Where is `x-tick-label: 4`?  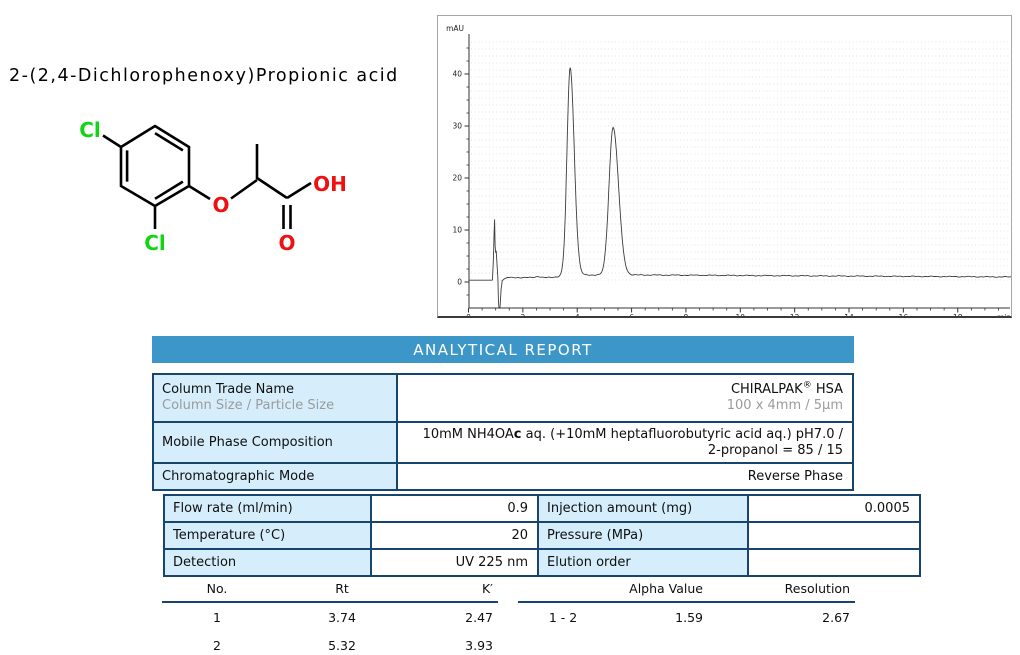 x-tick-label: 4 is located at coordinates (577, 314).